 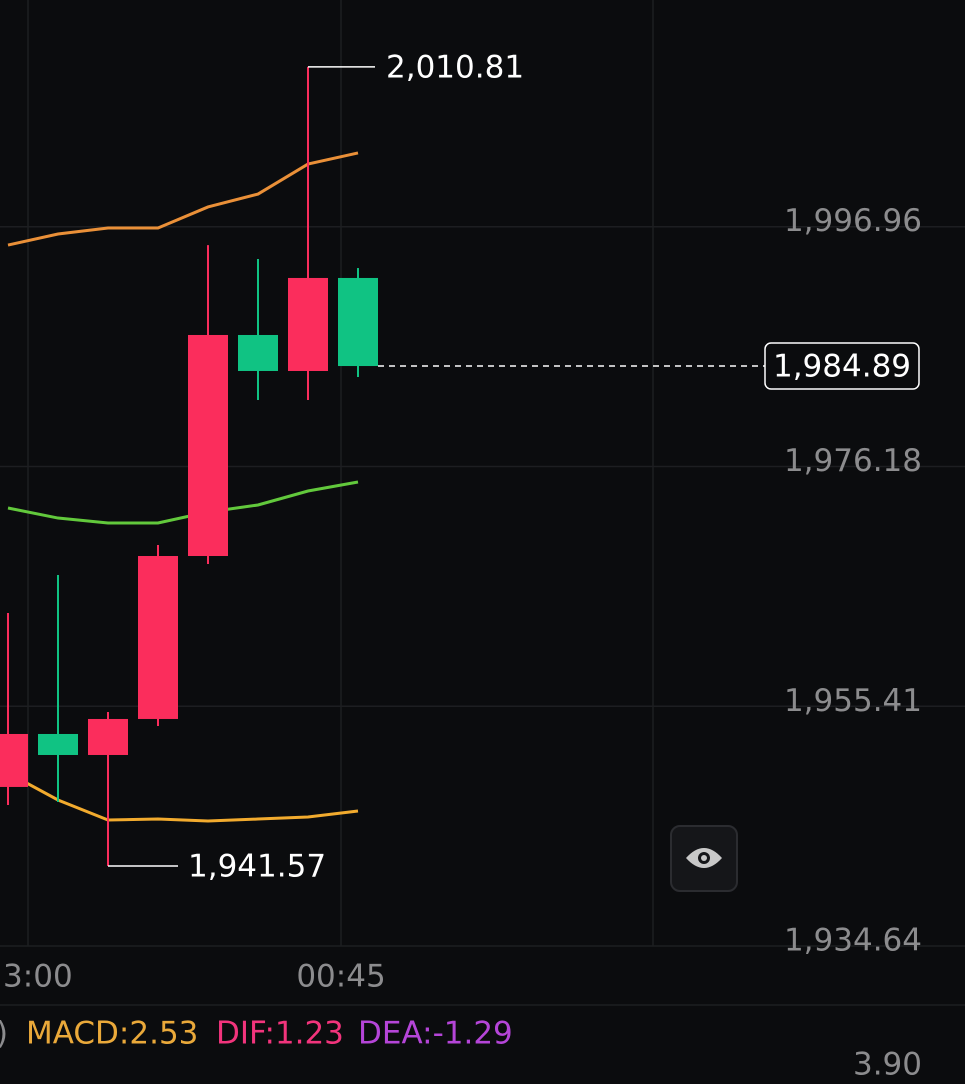 What do you see at coordinates (853, 221) in the screenshot?
I see `y-tick-label: 1,996.96` at bounding box center [853, 221].